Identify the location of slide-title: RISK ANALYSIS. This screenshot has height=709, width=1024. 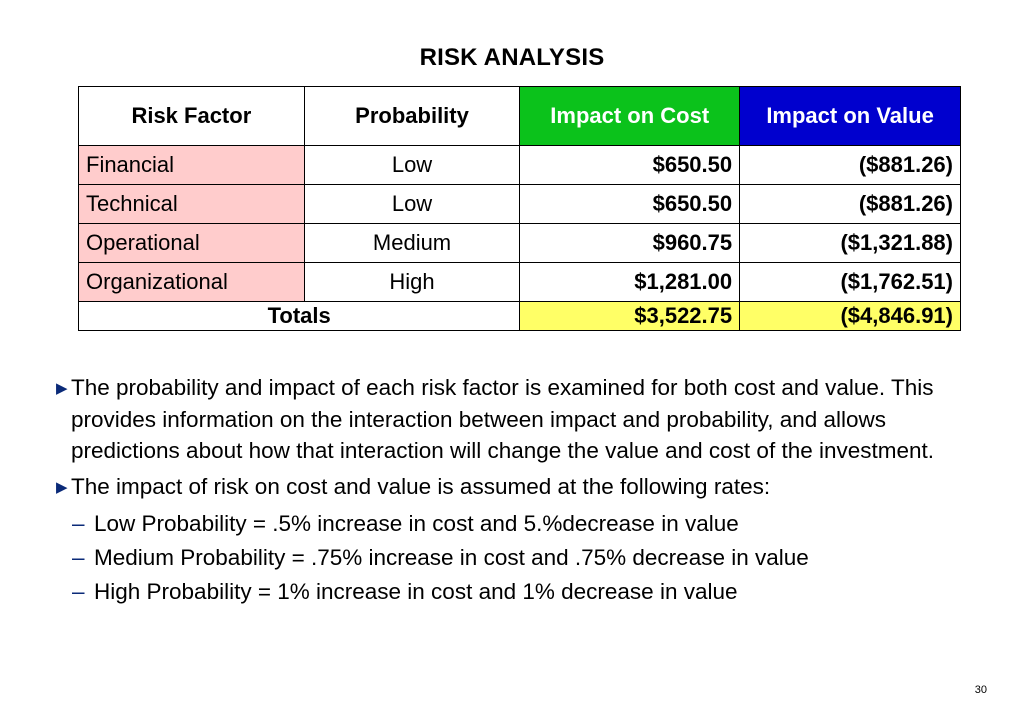
(512, 57).